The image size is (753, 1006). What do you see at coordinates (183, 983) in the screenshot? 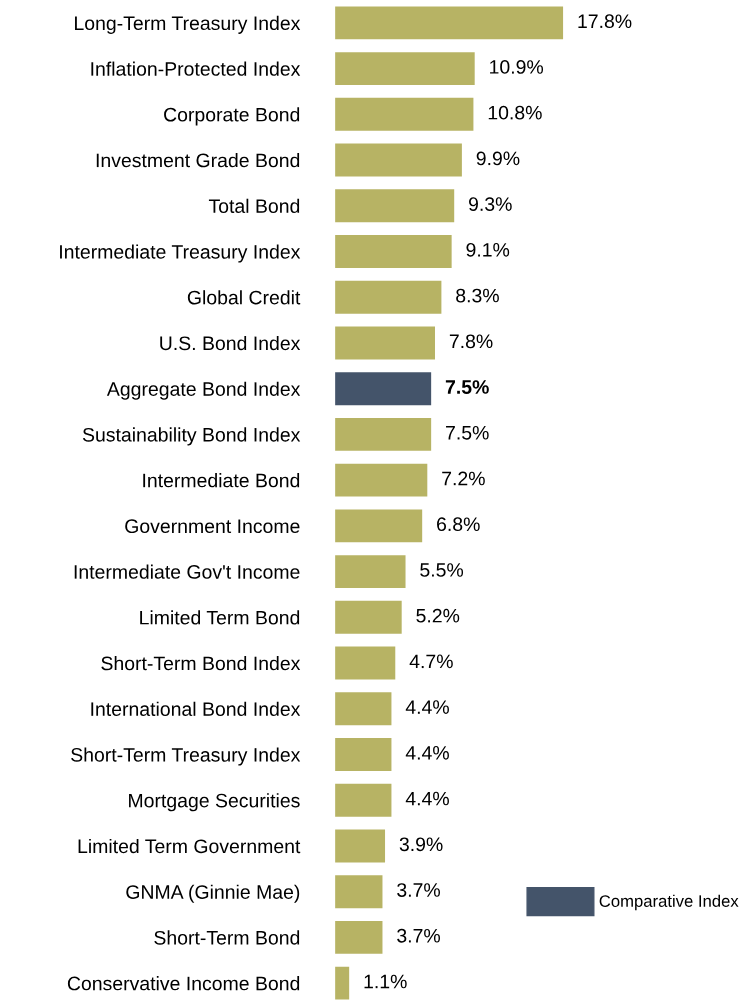
I see `y-tick-label: Conservative Income Bond` at bounding box center [183, 983].